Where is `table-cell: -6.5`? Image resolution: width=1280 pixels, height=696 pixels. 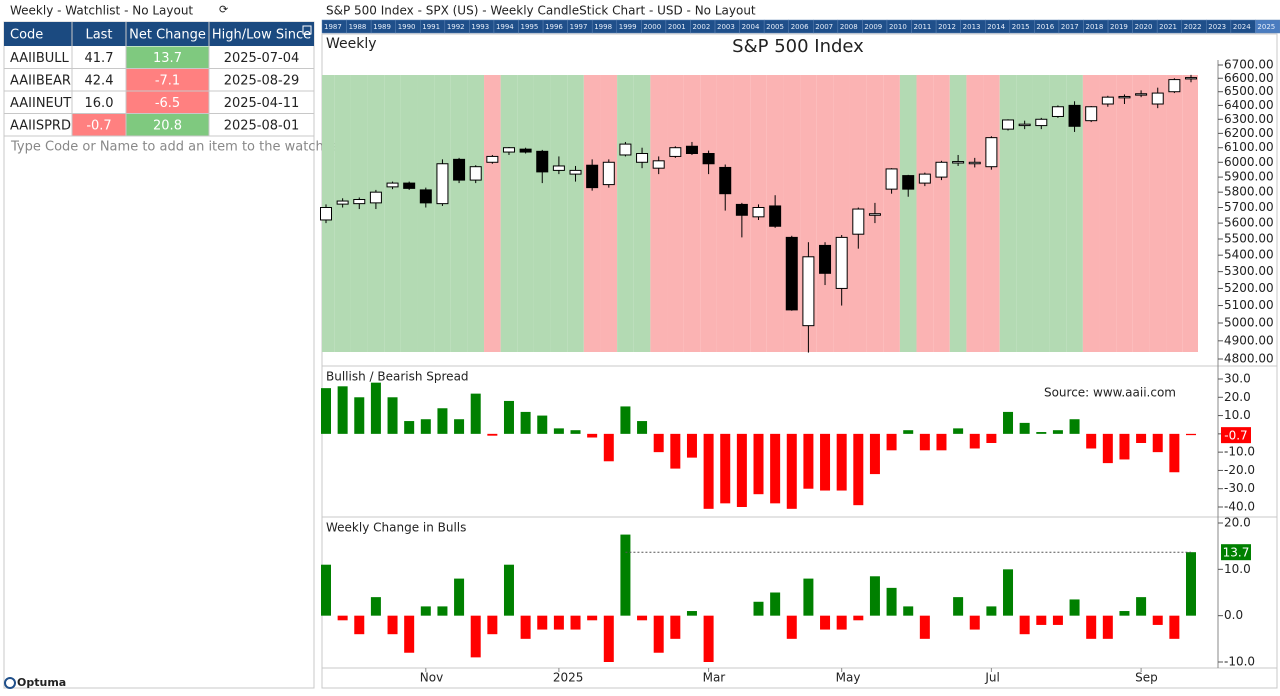
table-cell: -6.5 is located at coordinates (167, 103).